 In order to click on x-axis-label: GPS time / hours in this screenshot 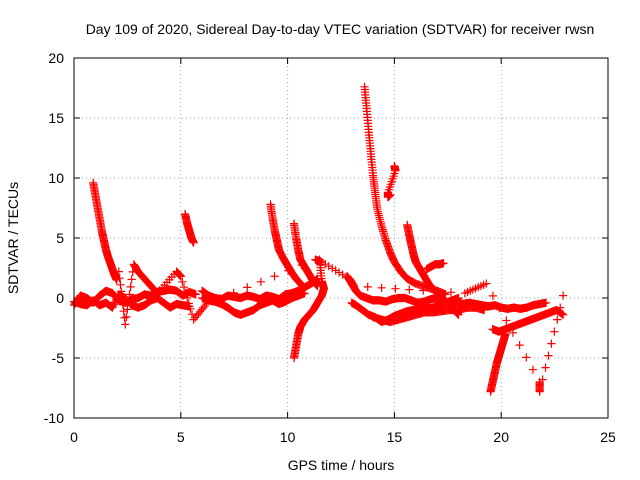, I will do `click(341, 465)`.